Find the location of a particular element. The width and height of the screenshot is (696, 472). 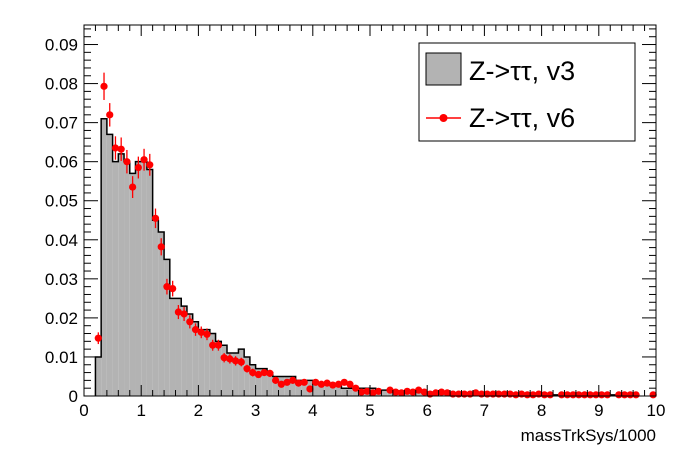

legend-label-v6: Z->ττ, v6 is located at coordinates (522, 118).